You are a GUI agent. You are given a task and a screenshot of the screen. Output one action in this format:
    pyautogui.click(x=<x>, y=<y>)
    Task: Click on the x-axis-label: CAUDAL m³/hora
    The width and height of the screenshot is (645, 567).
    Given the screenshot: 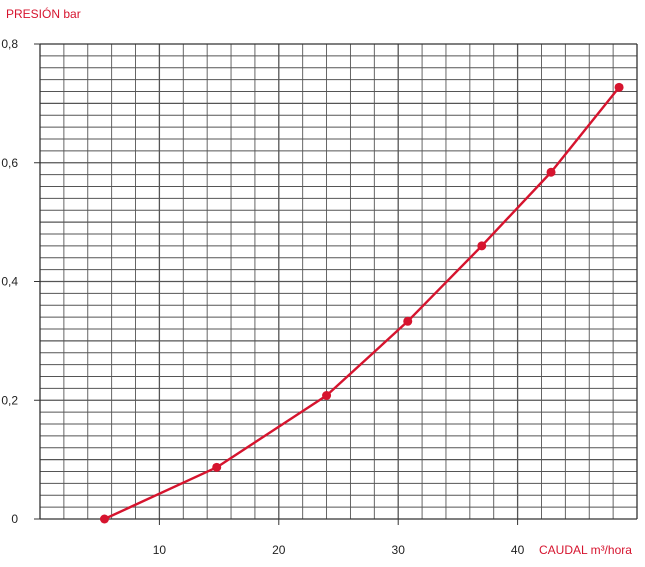 What is the action you would take?
    pyautogui.click(x=585, y=550)
    